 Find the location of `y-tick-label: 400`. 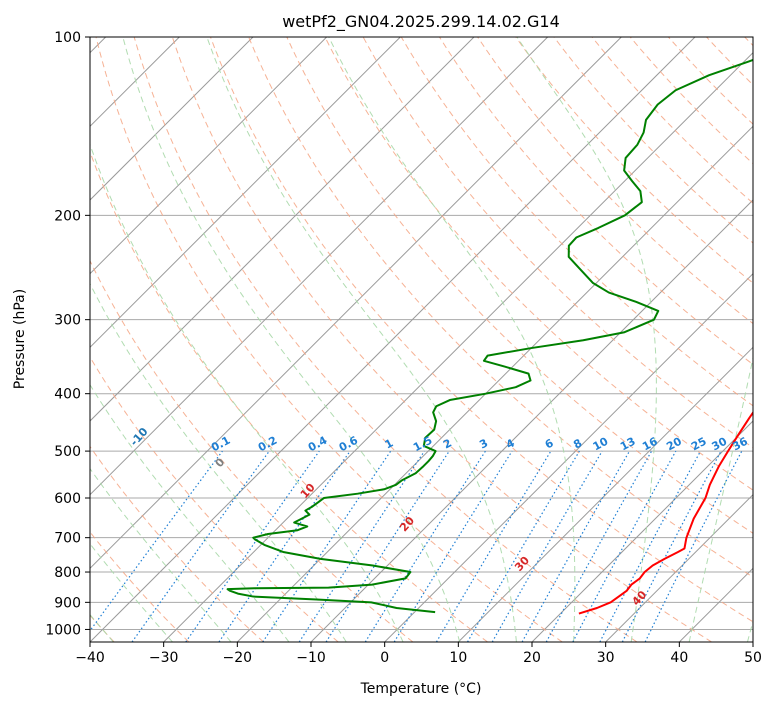

y-tick-label: 400 is located at coordinates (67, 395).